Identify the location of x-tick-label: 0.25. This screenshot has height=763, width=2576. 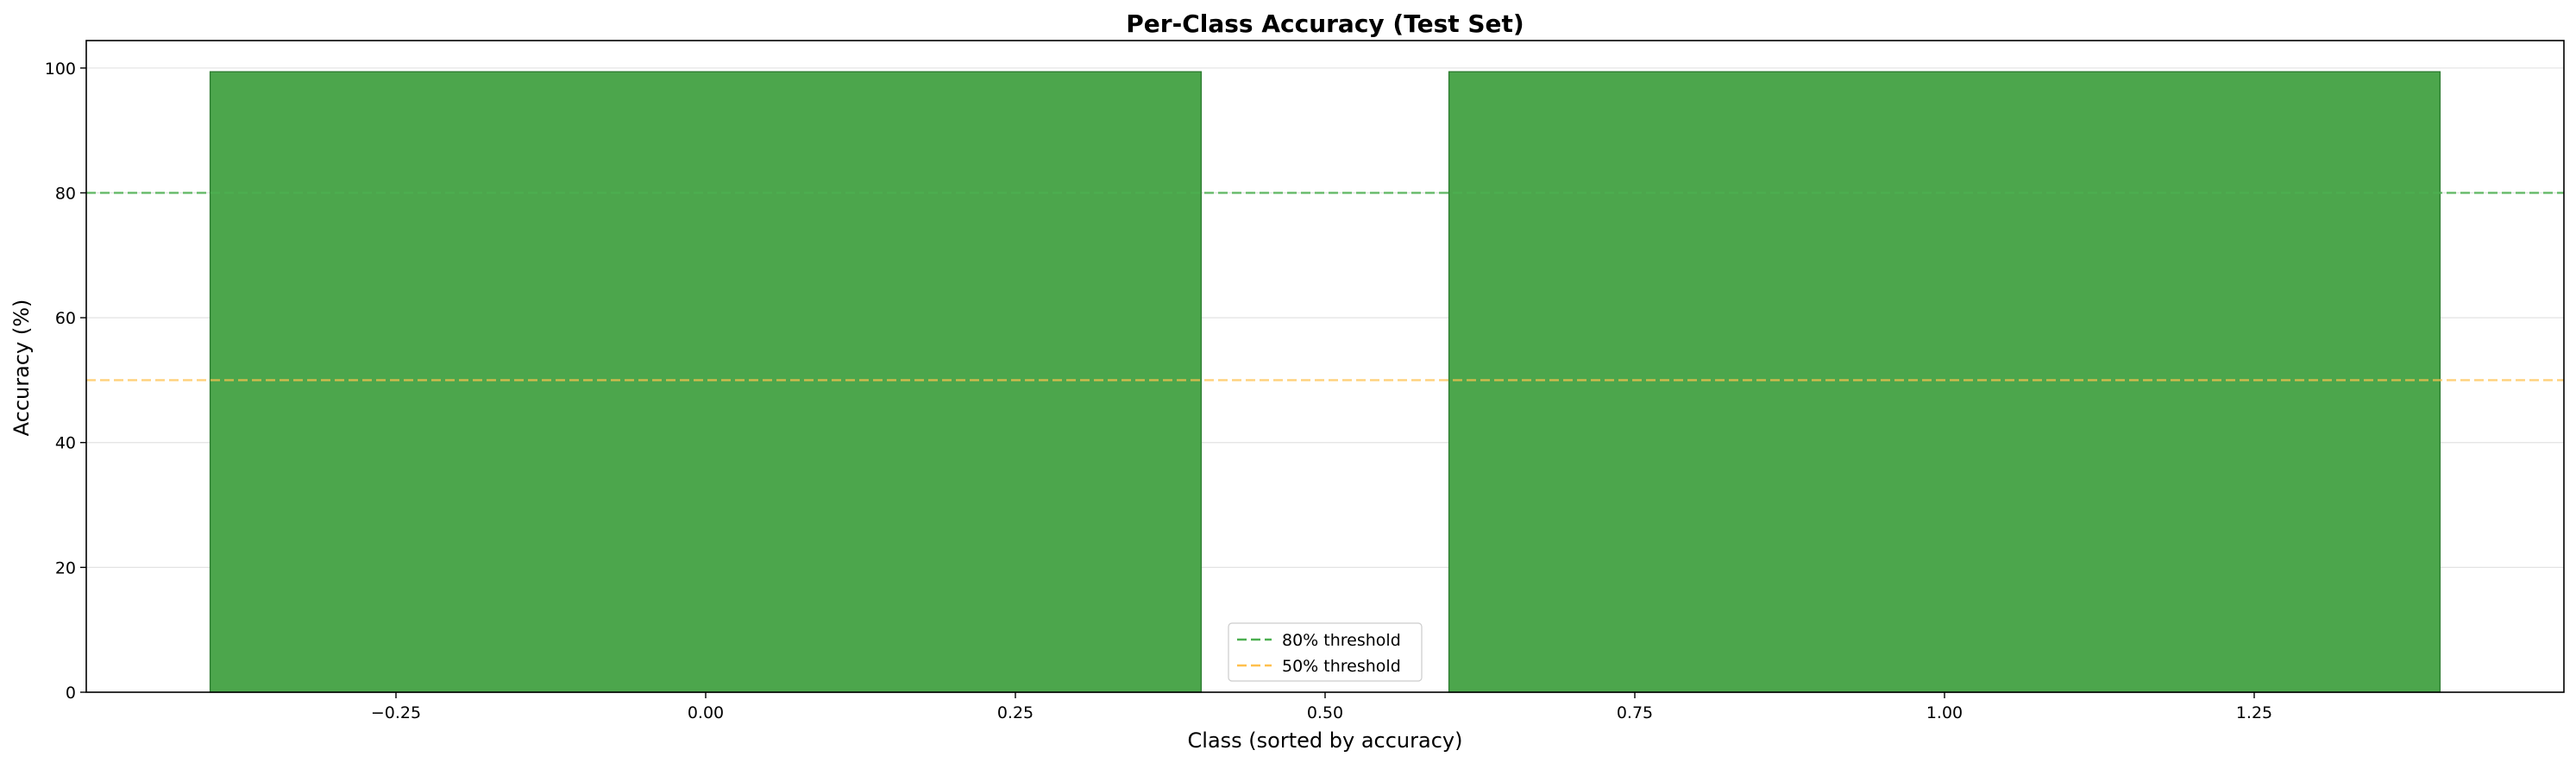
(1015, 712).